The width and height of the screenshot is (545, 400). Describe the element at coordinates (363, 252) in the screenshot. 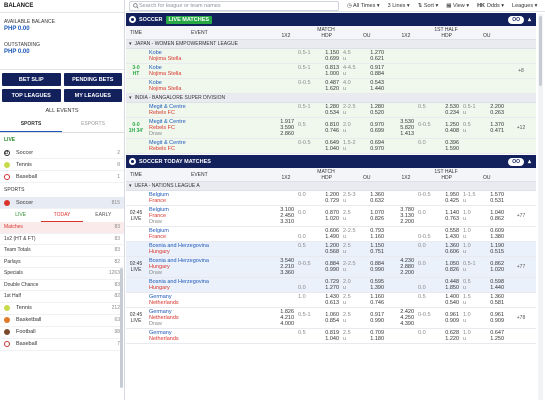

I see `odds-line: u 0.751` at that location.